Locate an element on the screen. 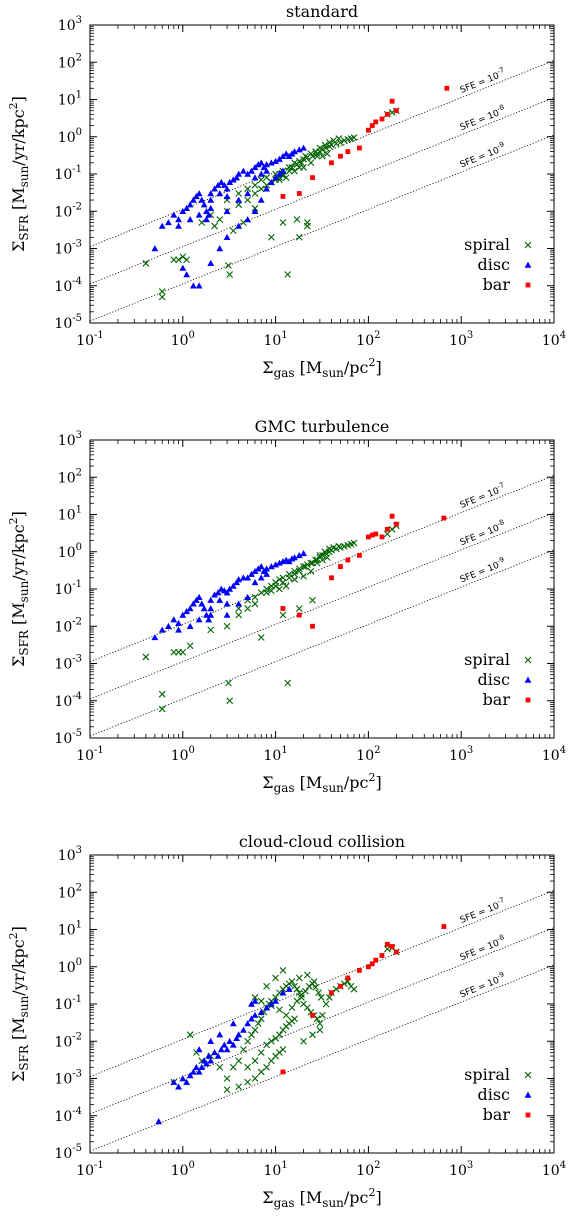 The image size is (574, 1217). y-tick-exp: -2 is located at coordinates (77, 206).